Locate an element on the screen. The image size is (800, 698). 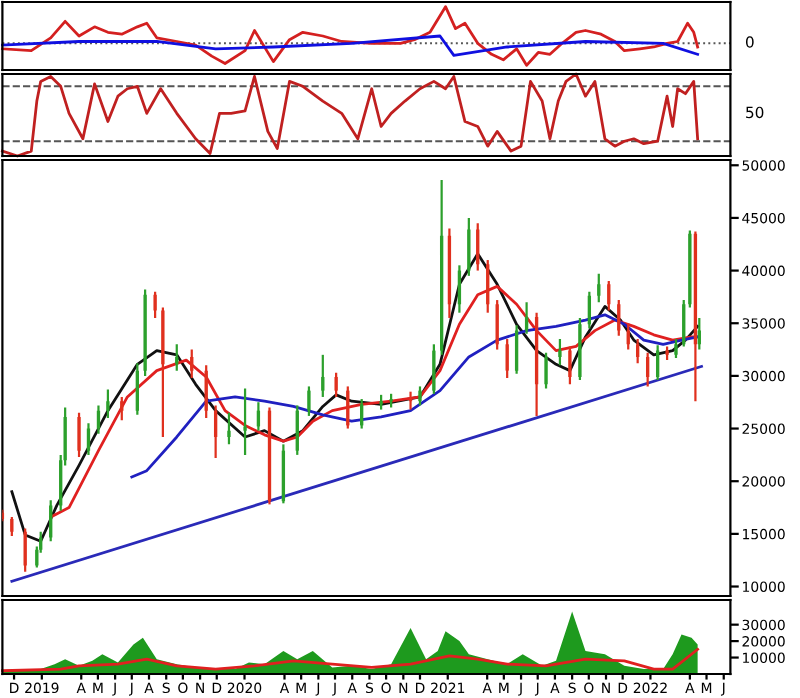
line-series is located at coordinates (350, 660).